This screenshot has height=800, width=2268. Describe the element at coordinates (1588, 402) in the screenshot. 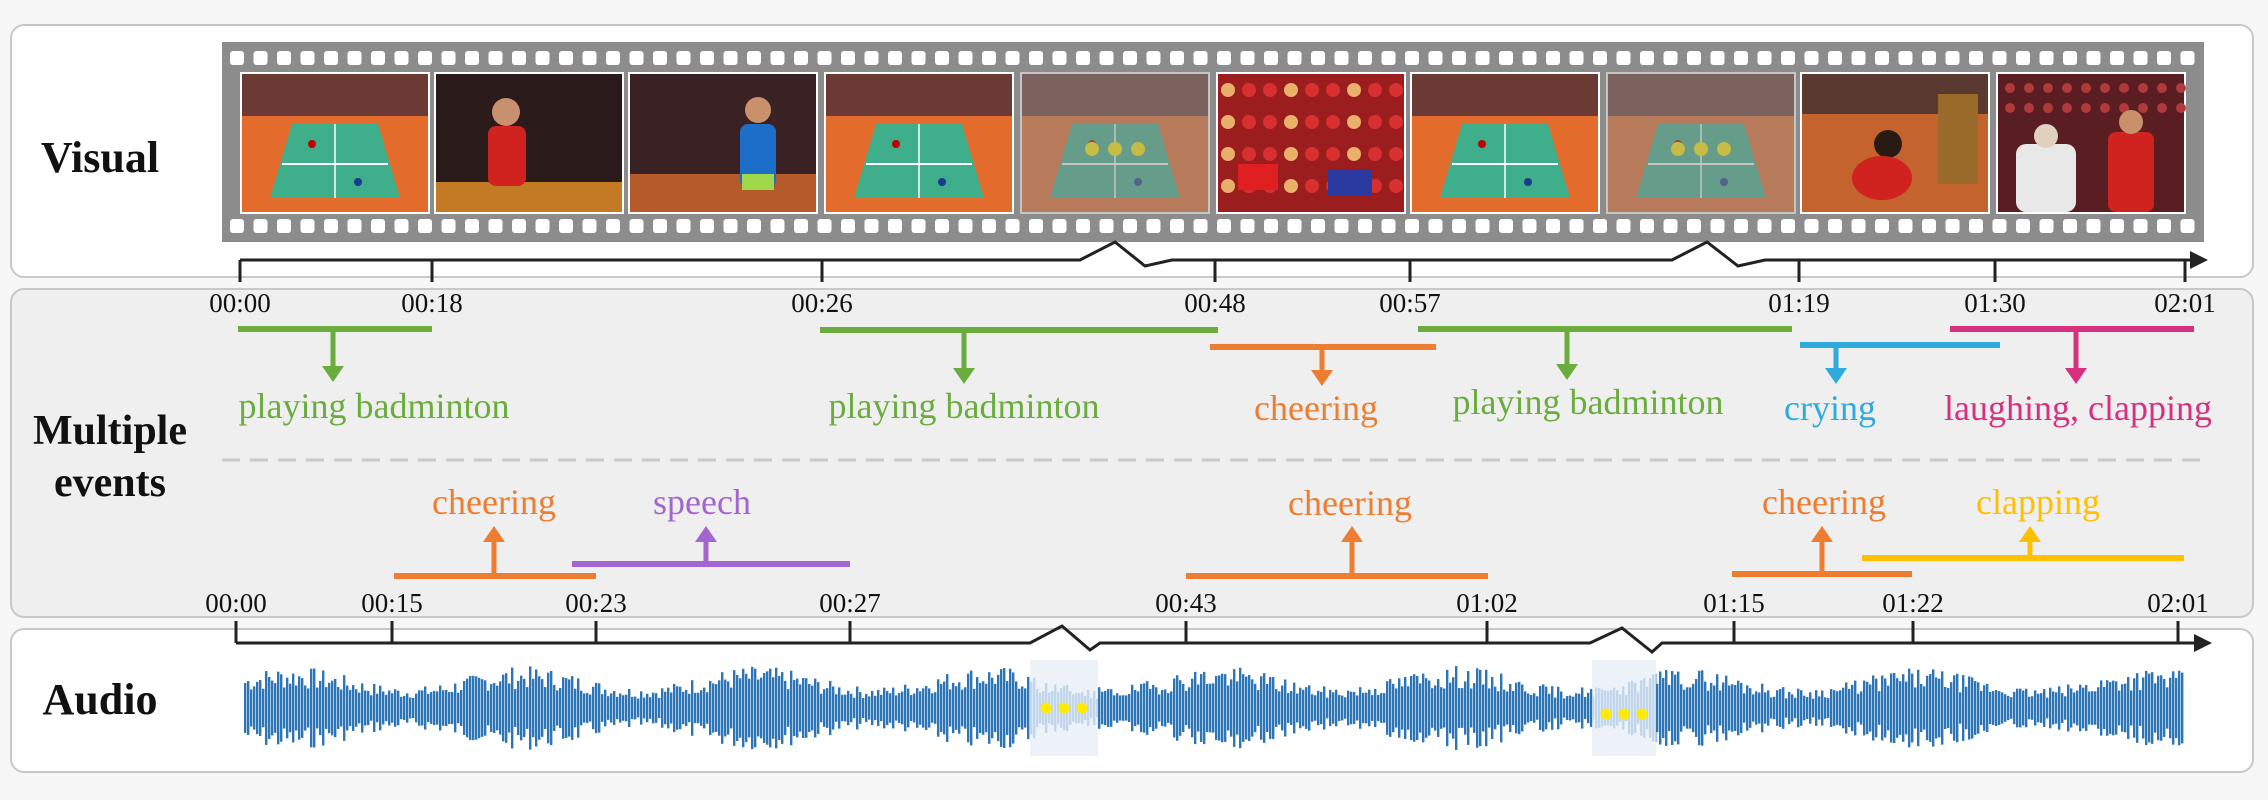

I see `event-label: playing badminton` at that location.